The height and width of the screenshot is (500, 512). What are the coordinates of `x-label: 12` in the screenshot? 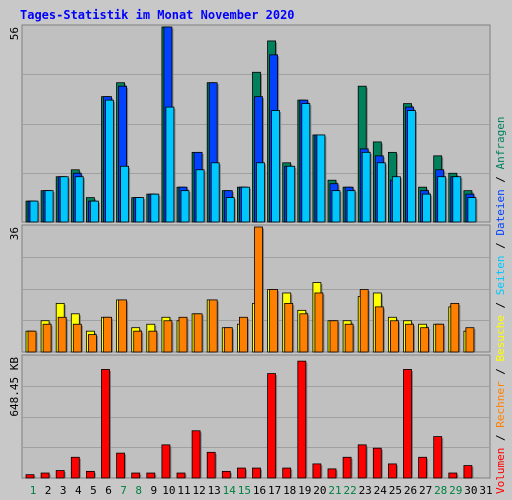 It's located at (198, 490).